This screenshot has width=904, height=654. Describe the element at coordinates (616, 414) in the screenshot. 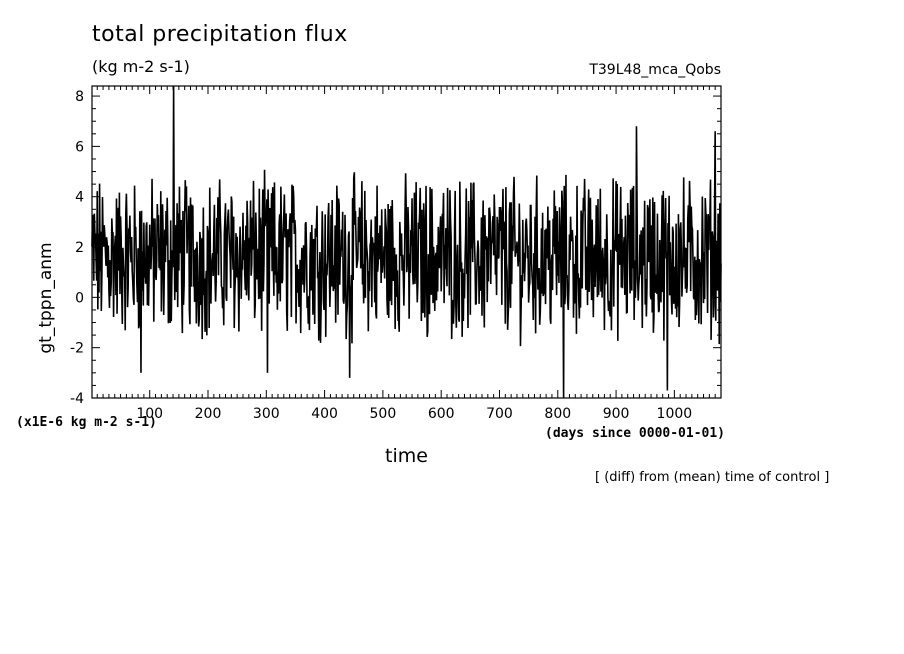

I see `x-tick-label: 900` at that location.